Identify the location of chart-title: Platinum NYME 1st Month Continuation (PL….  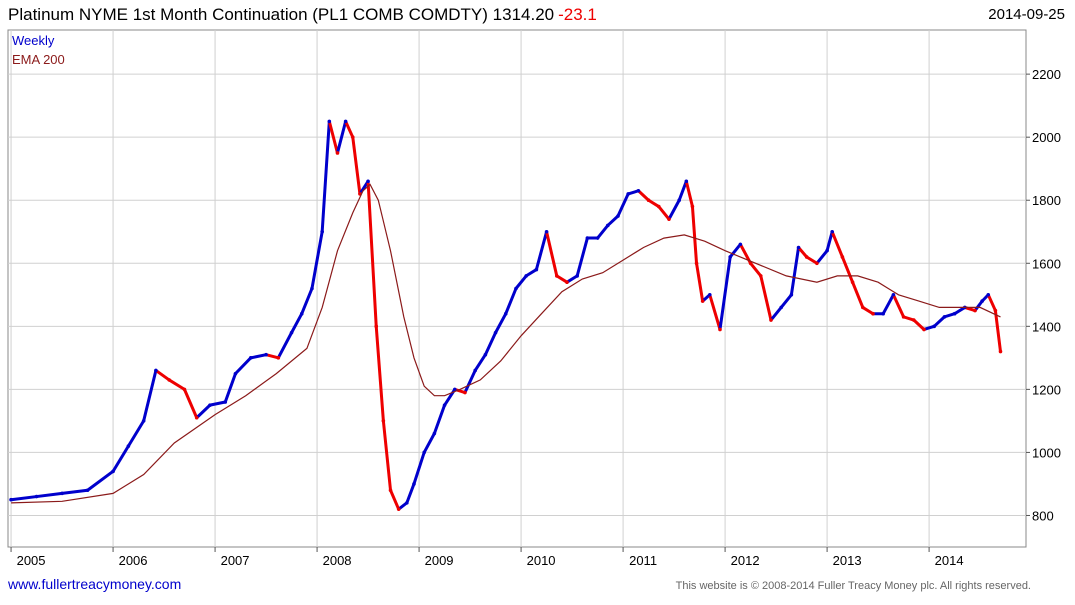
(302, 15).